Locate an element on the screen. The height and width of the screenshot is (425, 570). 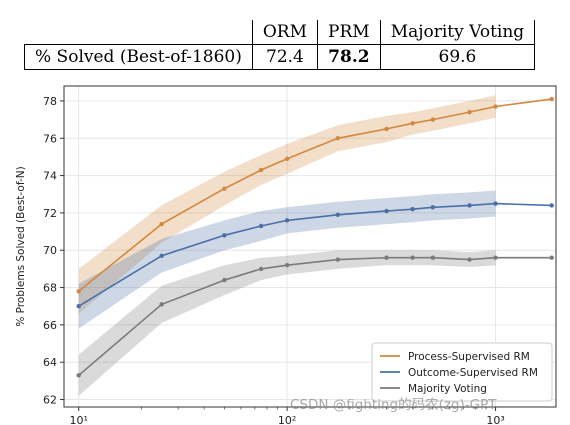
y-tick-label: 64 is located at coordinates (50, 362).